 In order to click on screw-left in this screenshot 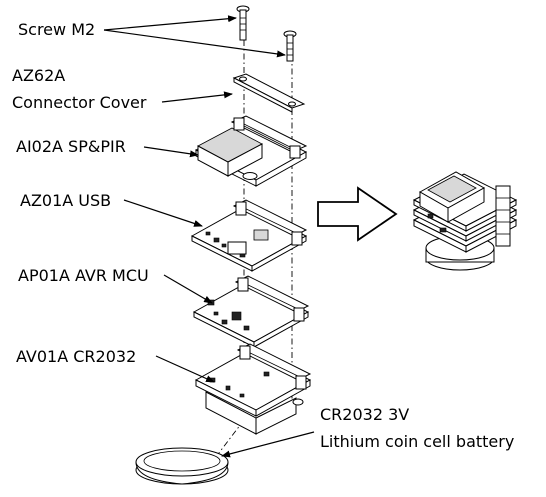, I will do `click(243, 23)`.